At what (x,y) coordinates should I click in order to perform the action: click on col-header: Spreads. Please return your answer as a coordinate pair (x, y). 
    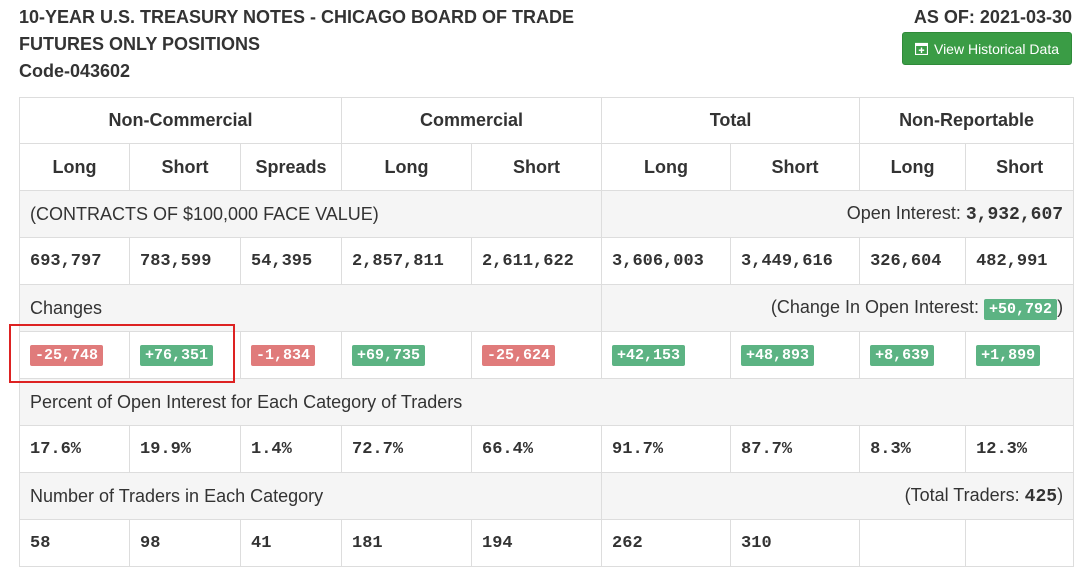
    Looking at the image, I should click on (291, 167).